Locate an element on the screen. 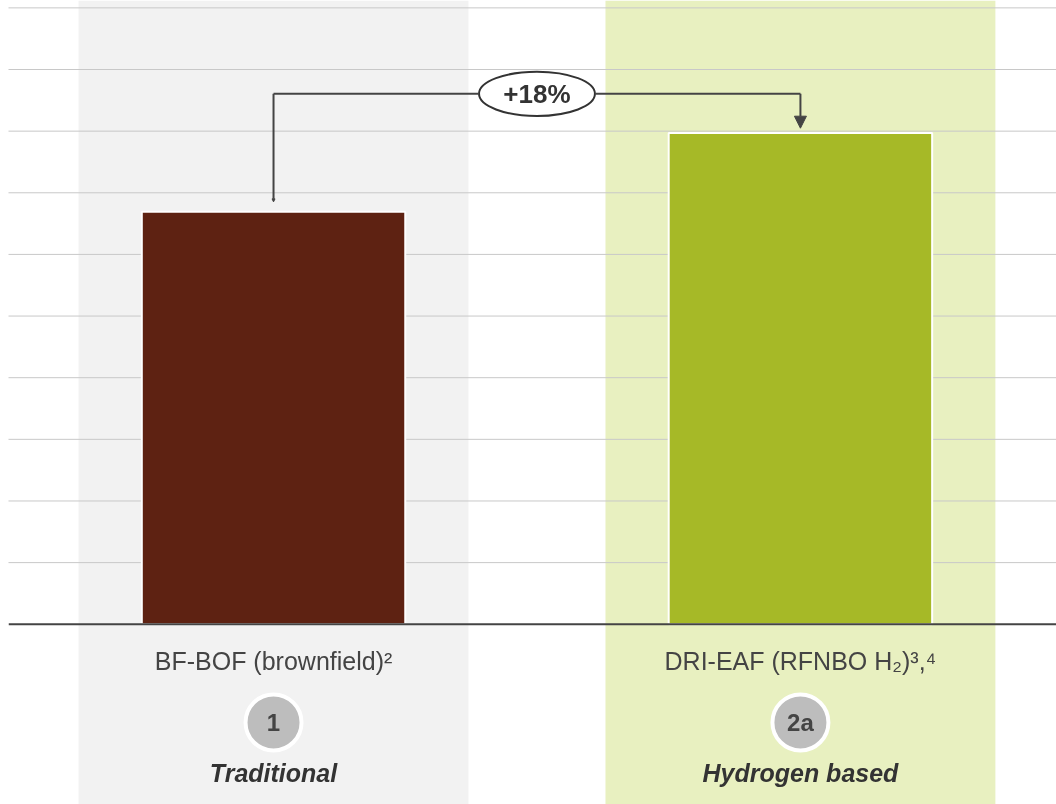 This screenshot has height=804, width=1056. band-label: Hydrogen based is located at coordinates (801, 772).